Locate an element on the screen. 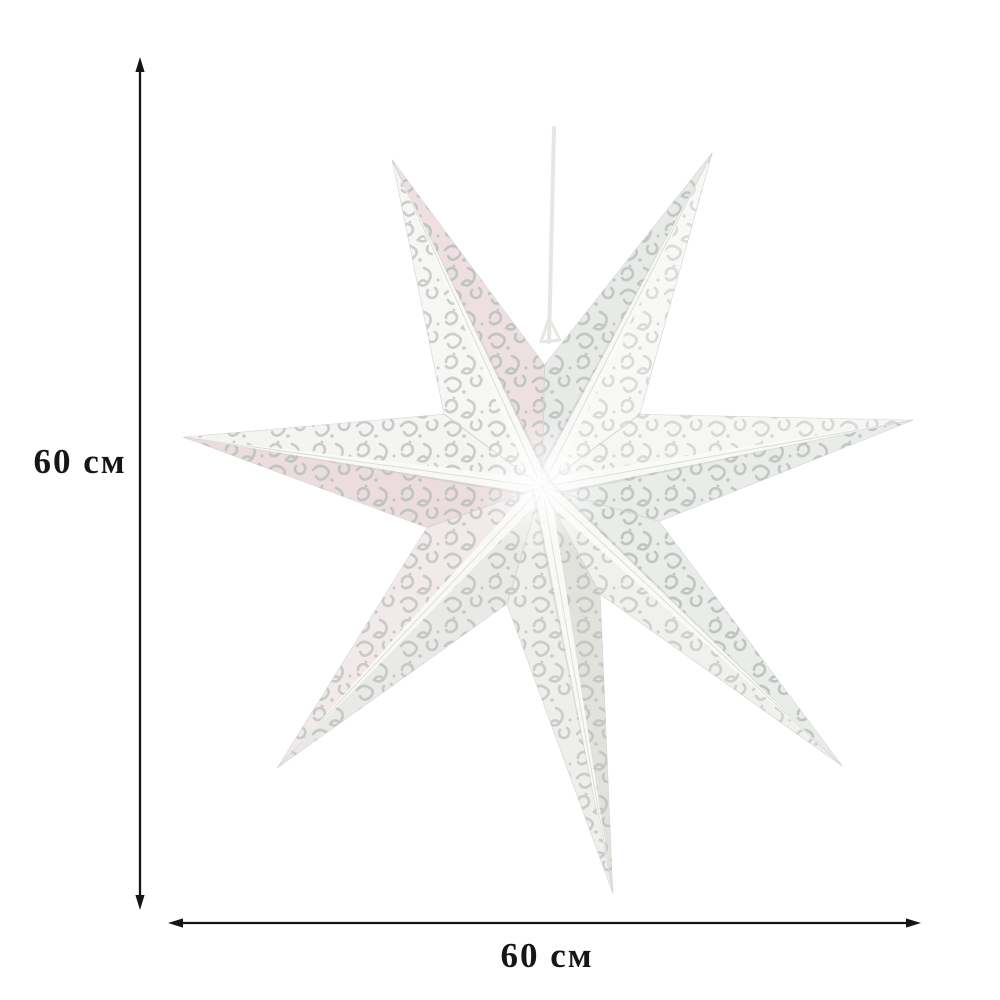 This screenshot has height=1000, width=1000. star-point-right is located at coordinates (727, 467).